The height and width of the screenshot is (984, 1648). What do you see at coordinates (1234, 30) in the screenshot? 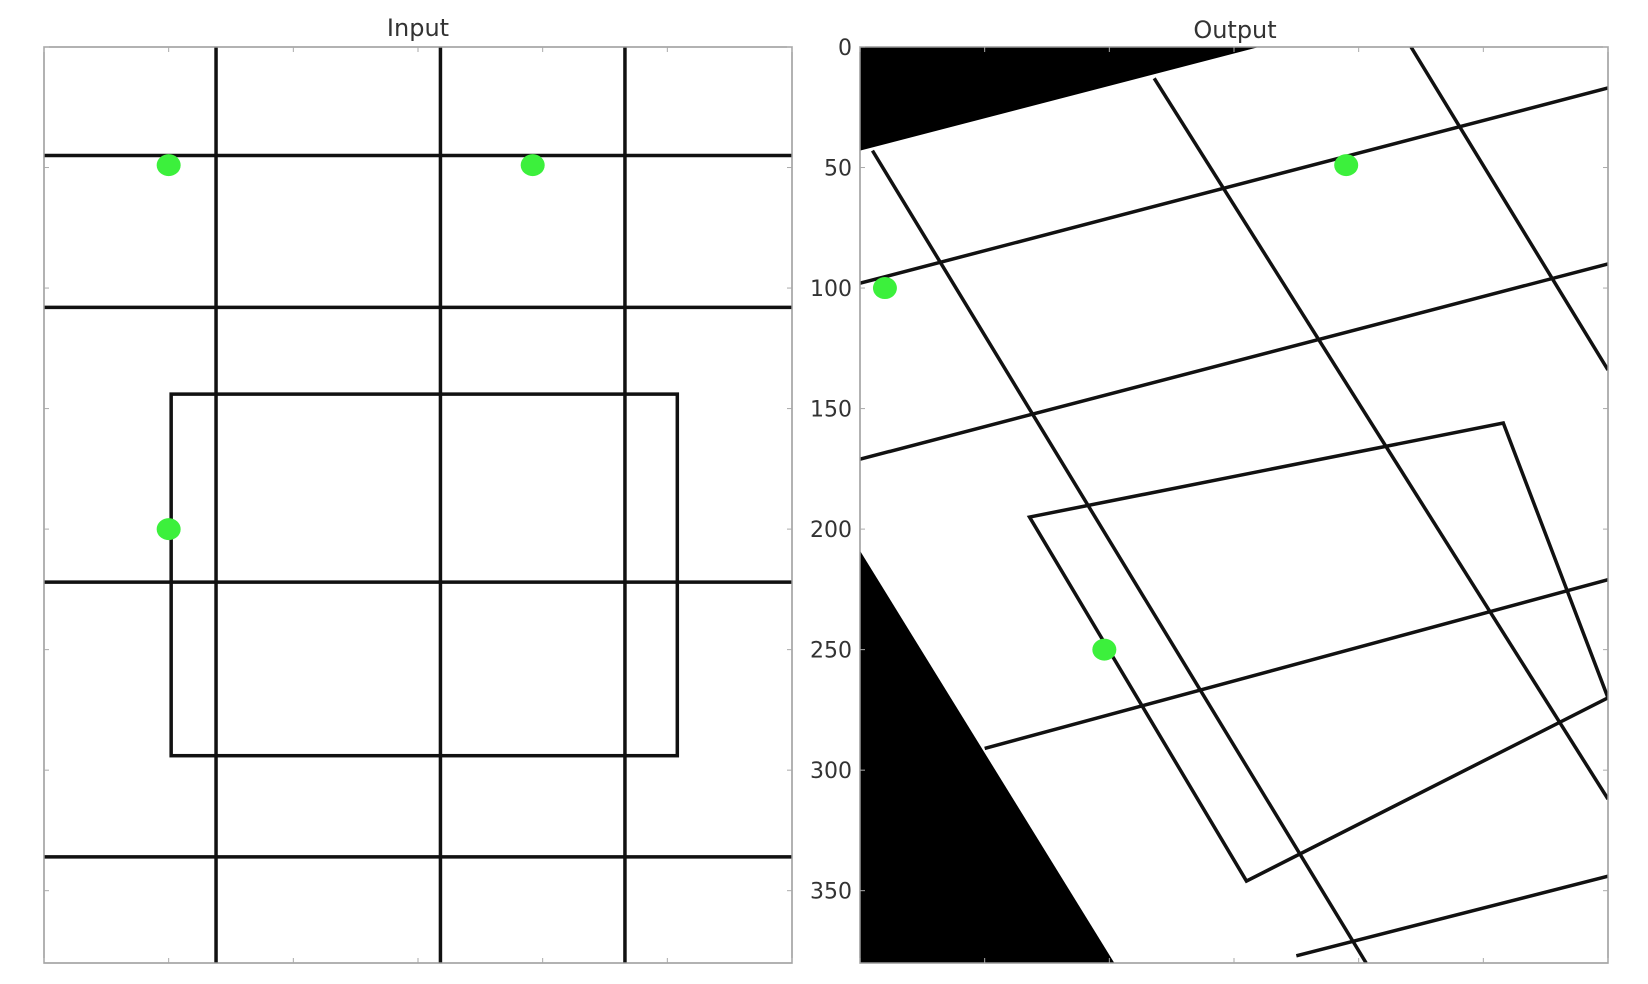
I see `output-title: Output` at bounding box center [1234, 30].